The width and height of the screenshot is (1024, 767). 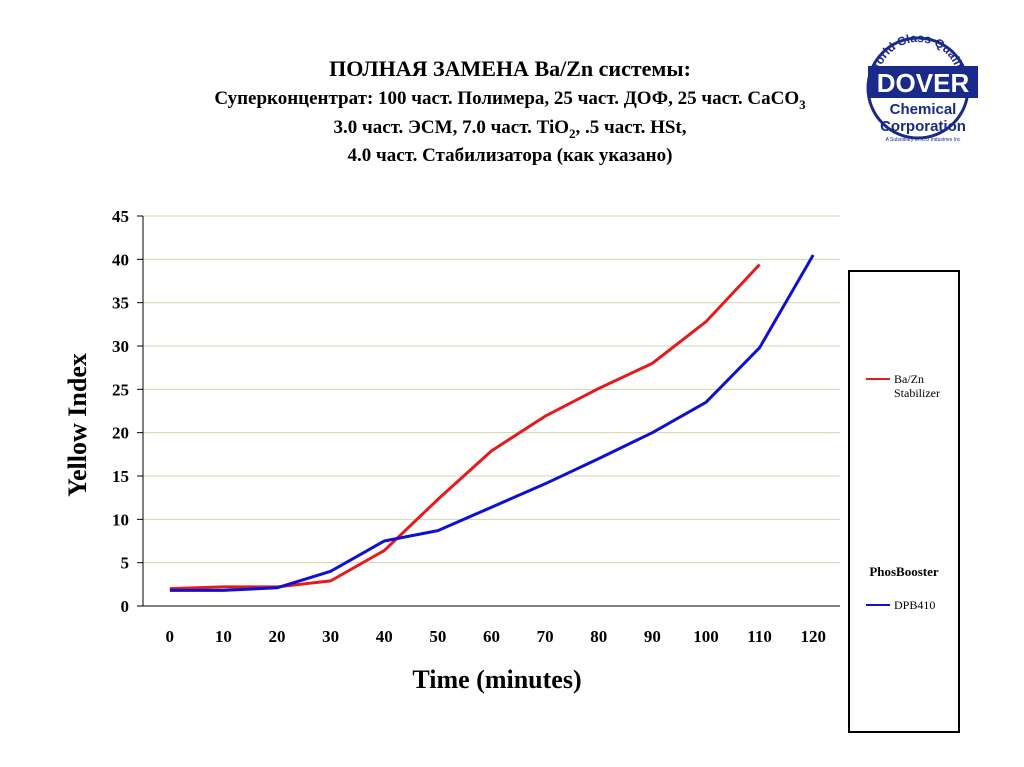 What do you see at coordinates (120, 389) in the screenshot?
I see `y-tick-label: 25` at bounding box center [120, 389].